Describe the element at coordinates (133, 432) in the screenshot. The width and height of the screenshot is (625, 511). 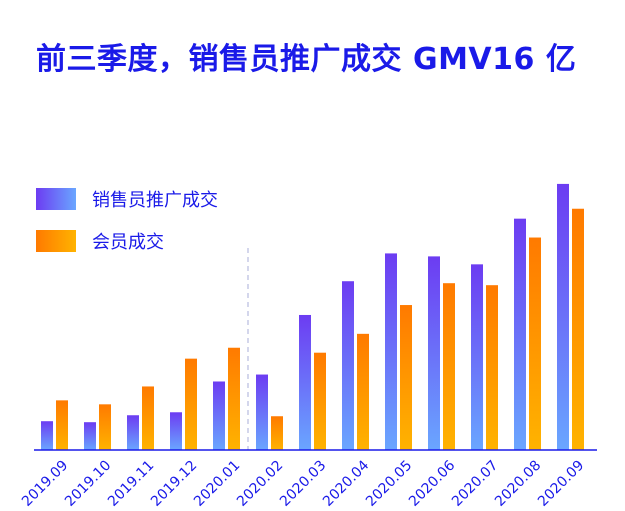
I see `bar-sales-2019.11` at that location.